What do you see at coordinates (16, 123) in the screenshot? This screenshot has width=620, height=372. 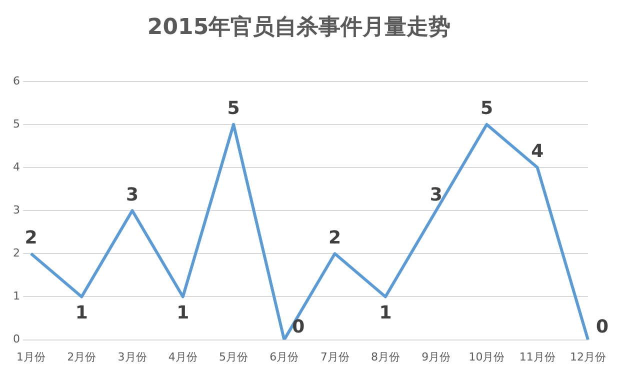 I see `y-tick-label: 5` at bounding box center [16, 123].